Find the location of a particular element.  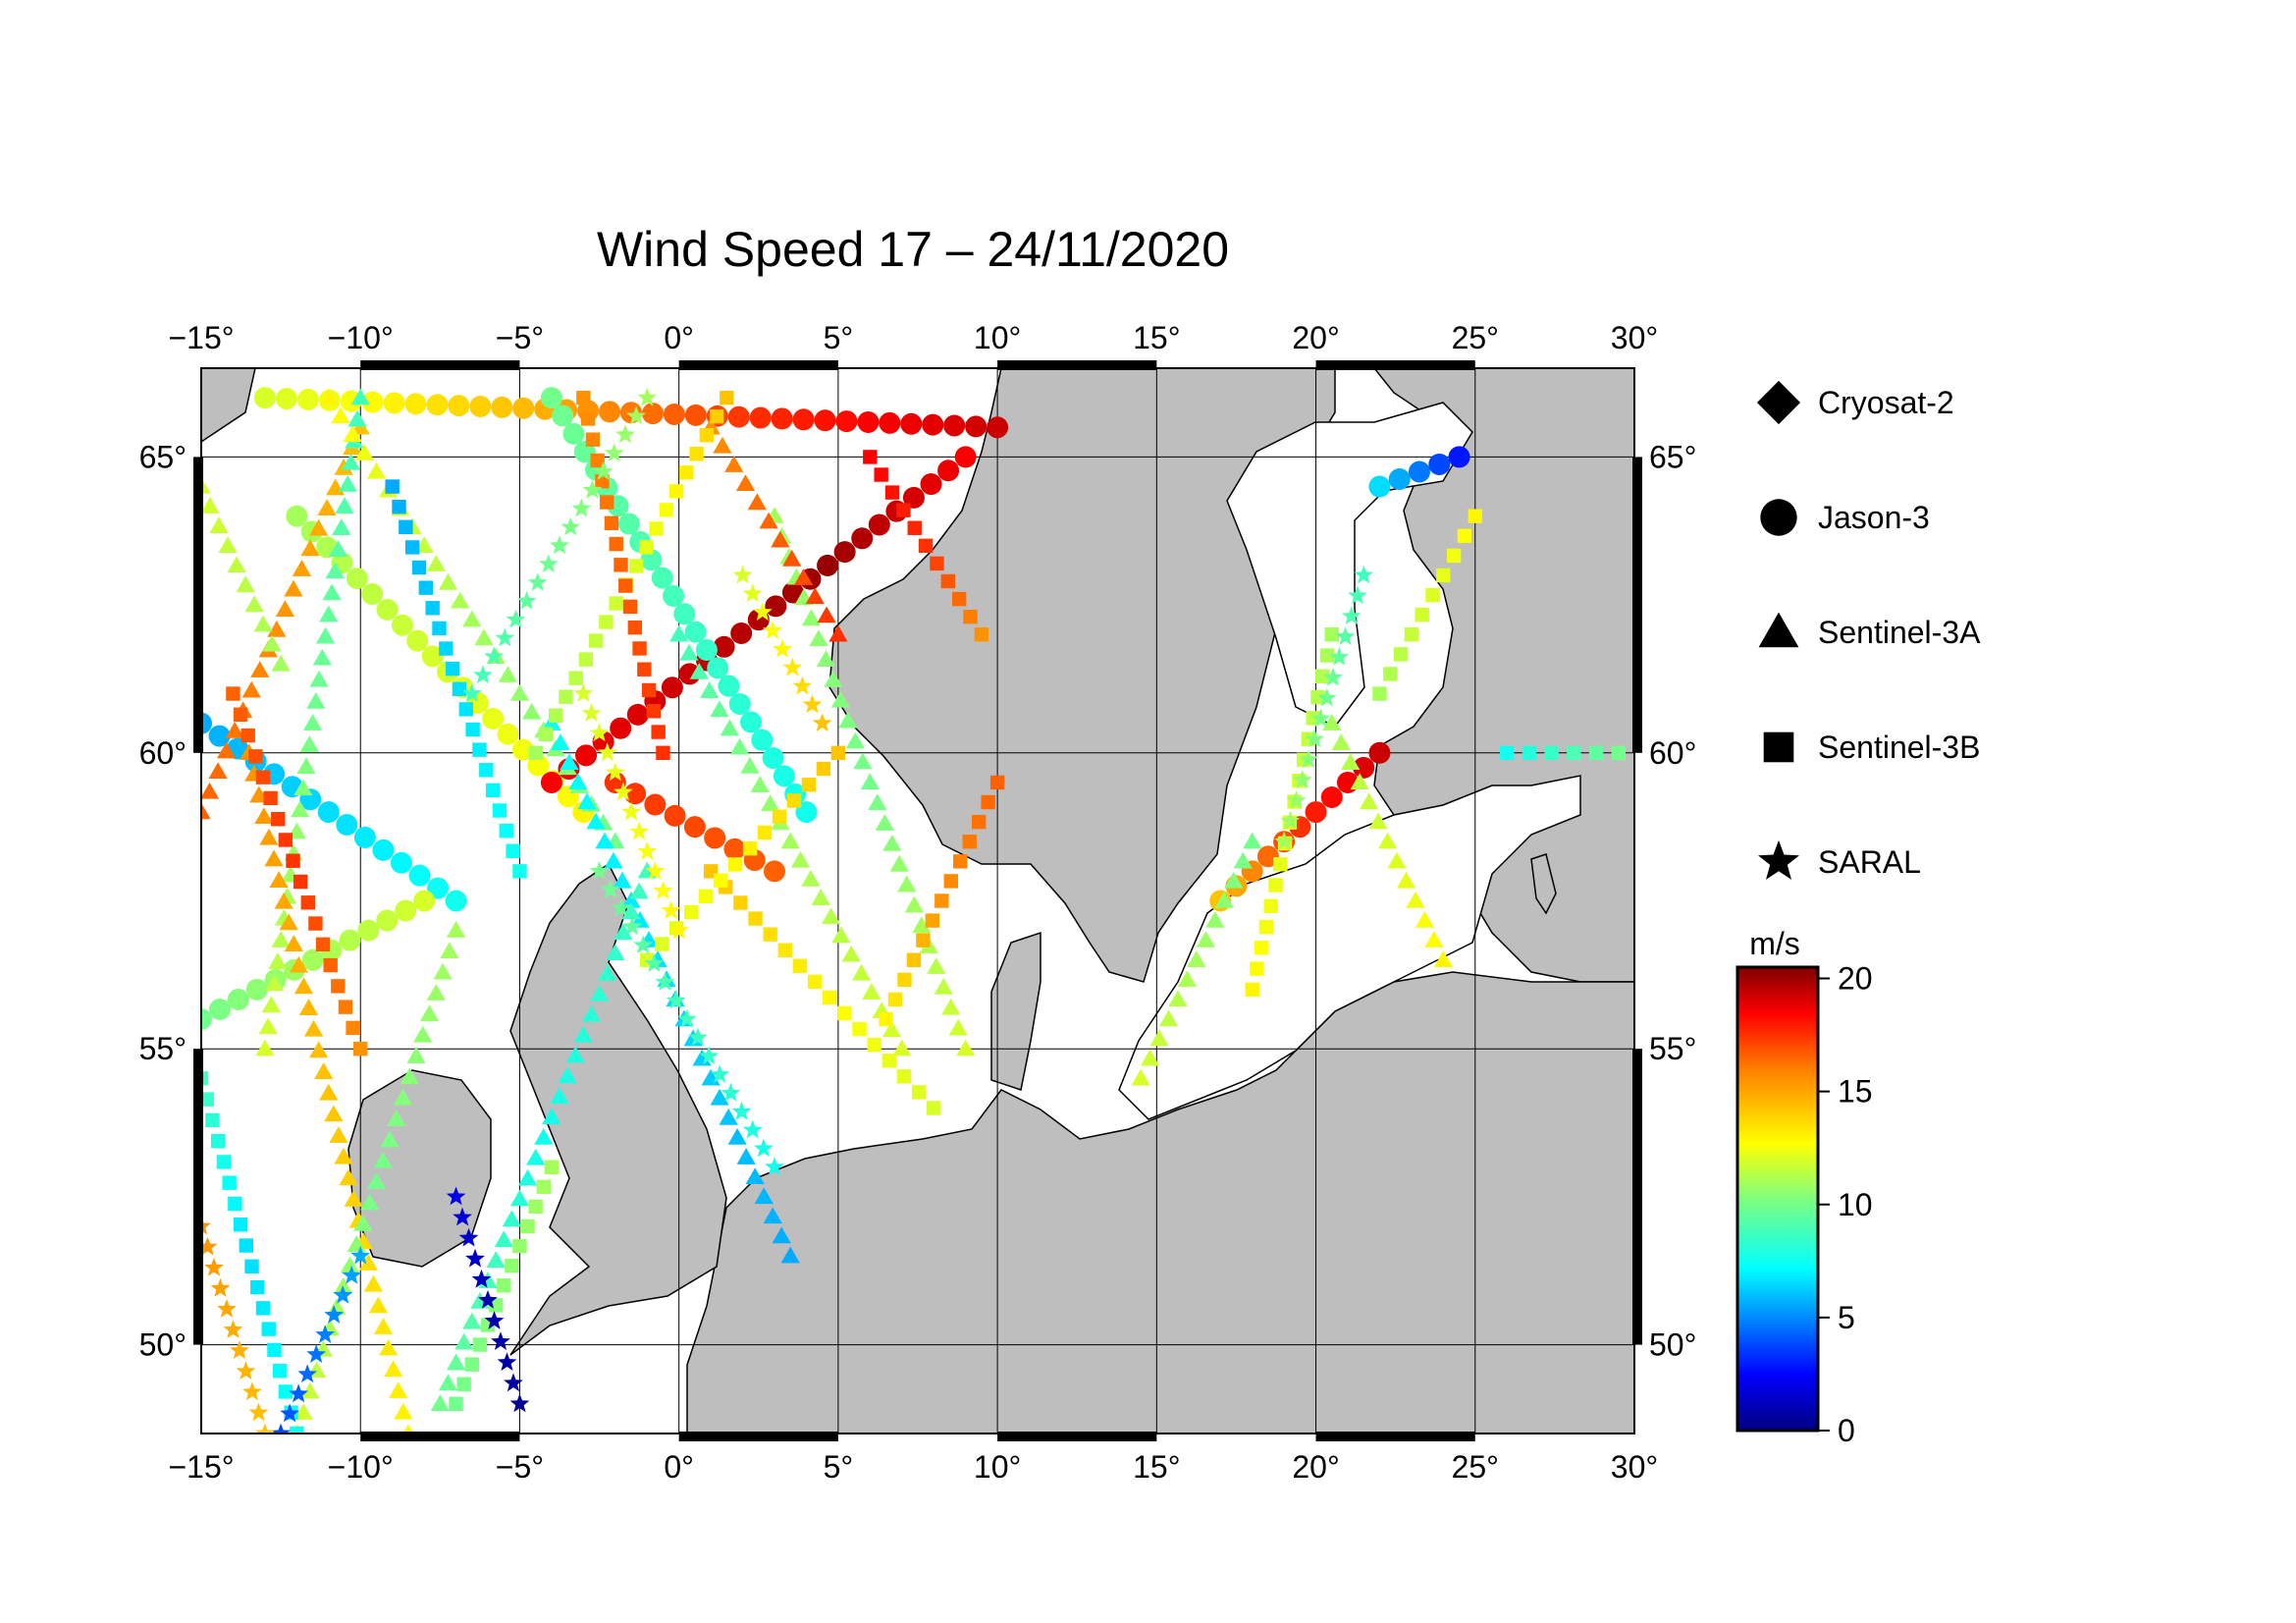

lon-tick-label-top: 10° is located at coordinates (998, 337).